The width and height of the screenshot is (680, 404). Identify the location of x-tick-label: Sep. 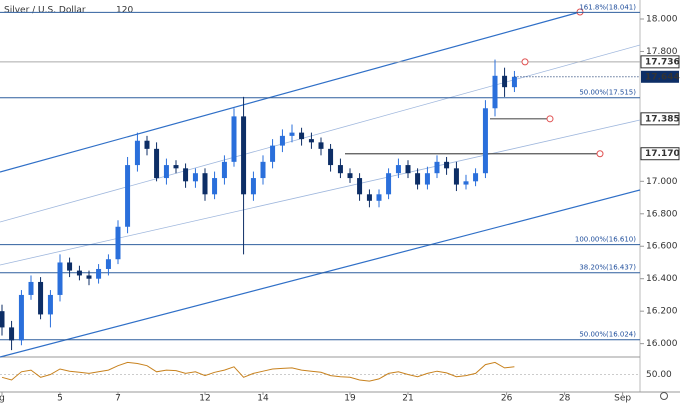
(622, 399).